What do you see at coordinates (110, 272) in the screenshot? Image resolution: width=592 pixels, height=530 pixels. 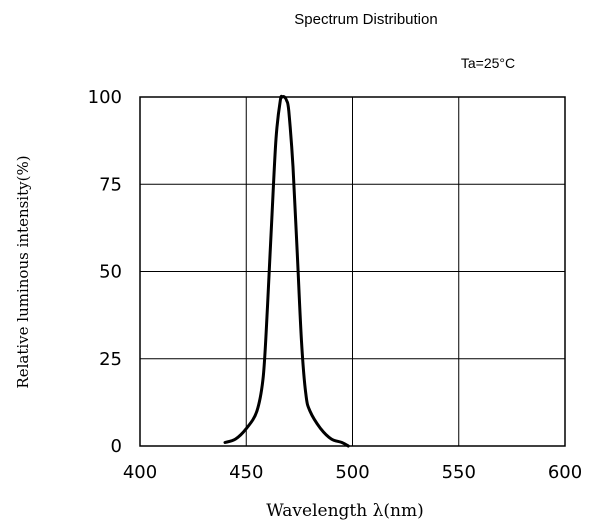 I see `y-tick-label: 50` at bounding box center [110, 272].